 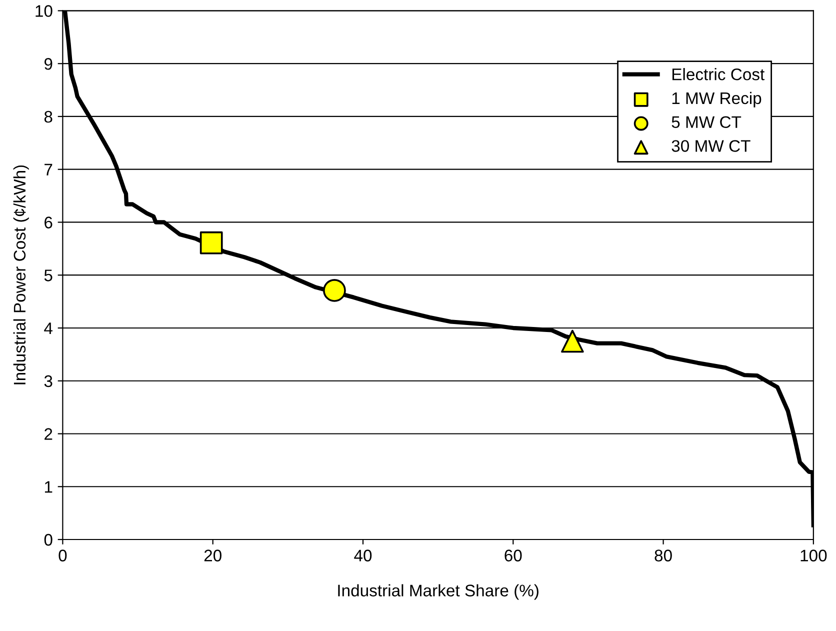 What do you see at coordinates (663, 556) in the screenshot?
I see `x-tick-label: 80` at bounding box center [663, 556].